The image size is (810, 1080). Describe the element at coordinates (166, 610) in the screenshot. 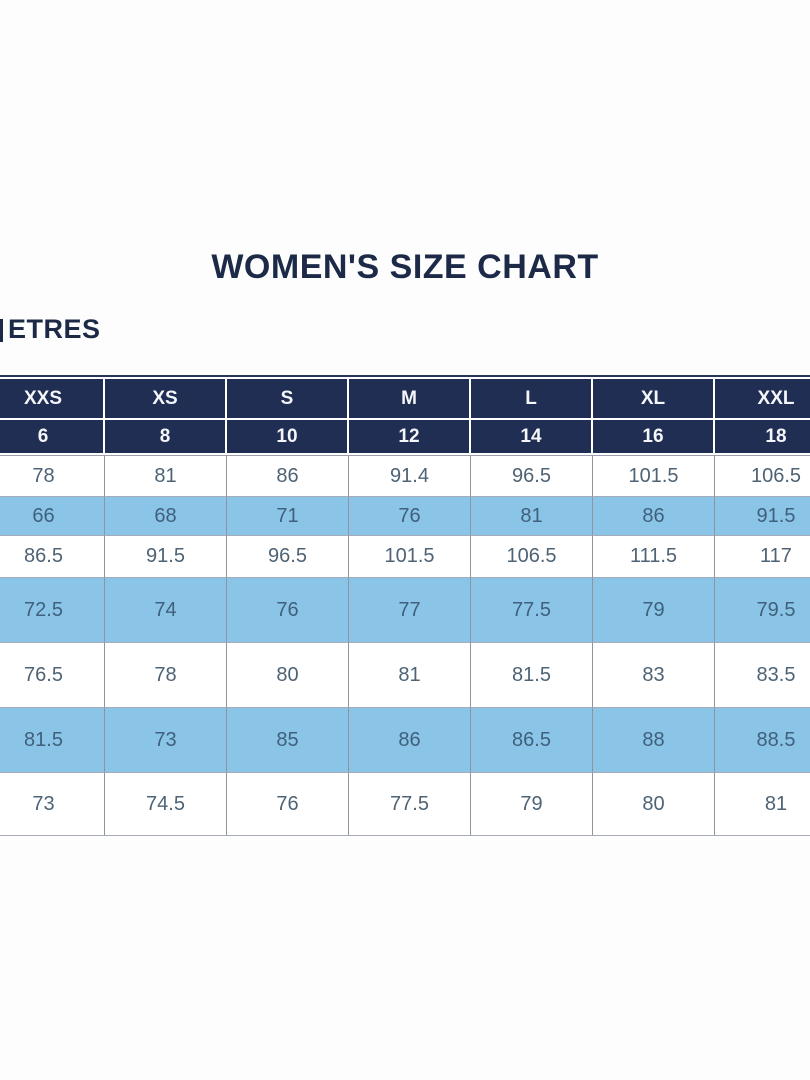

I see `size-cell: 74` at that location.